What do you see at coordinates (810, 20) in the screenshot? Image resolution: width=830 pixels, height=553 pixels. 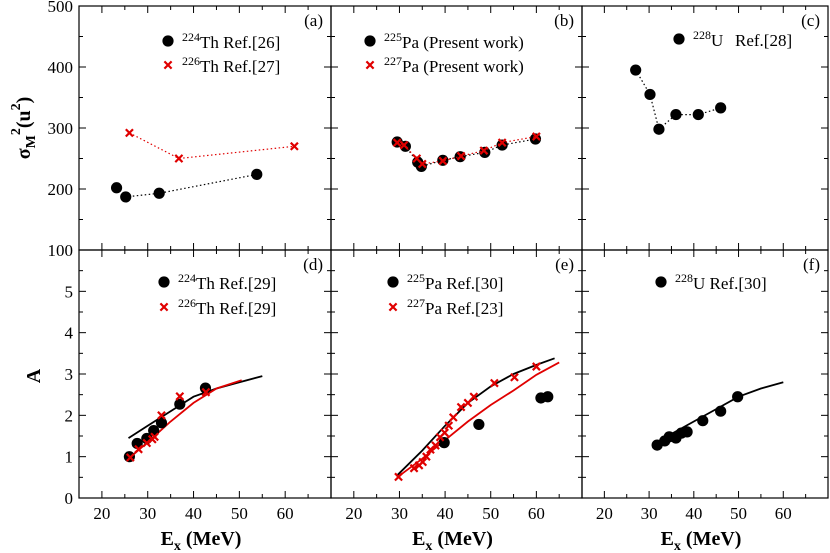 I see `panel-tag: (c)` at bounding box center [810, 20].